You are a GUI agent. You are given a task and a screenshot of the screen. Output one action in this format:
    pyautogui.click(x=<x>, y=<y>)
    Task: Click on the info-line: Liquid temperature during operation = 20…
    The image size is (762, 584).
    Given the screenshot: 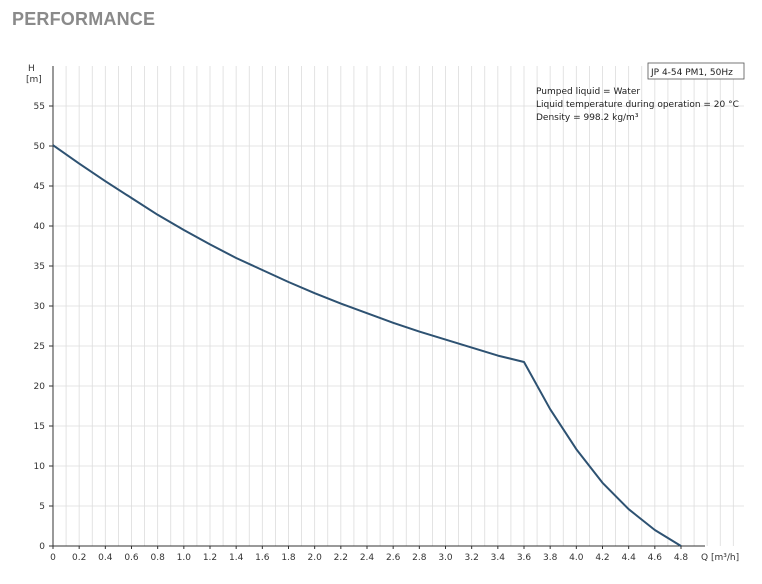 What is the action you would take?
    pyautogui.click(x=637, y=105)
    